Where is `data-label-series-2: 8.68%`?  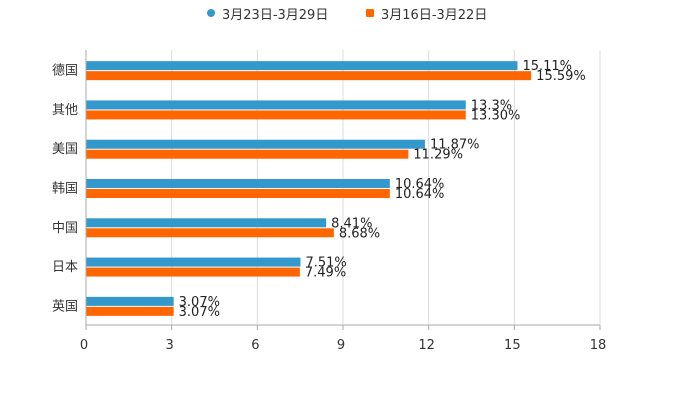 data-label-series-2: 8.68% is located at coordinates (359, 233).